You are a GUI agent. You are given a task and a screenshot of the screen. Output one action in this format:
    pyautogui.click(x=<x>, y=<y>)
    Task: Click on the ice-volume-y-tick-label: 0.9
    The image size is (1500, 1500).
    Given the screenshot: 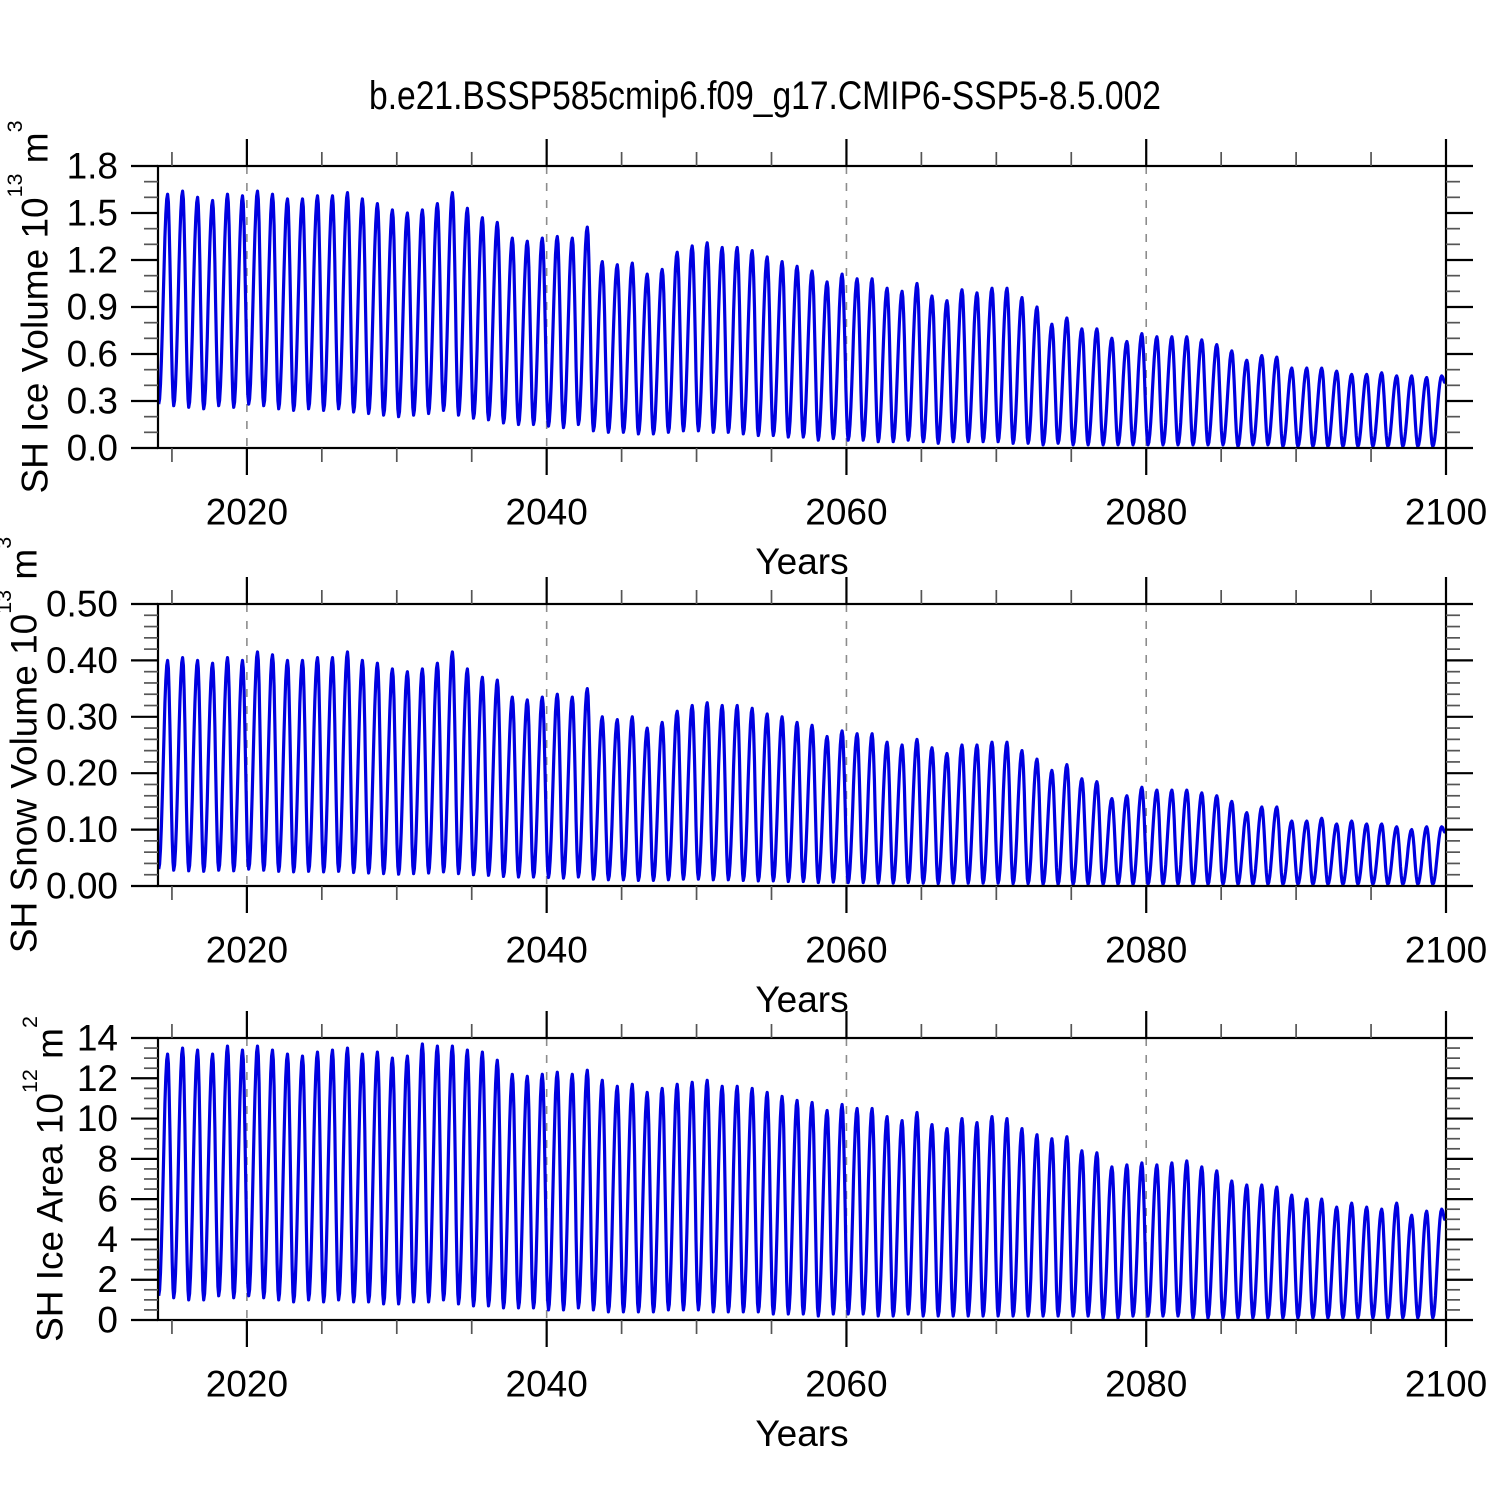 What is the action you would take?
    pyautogui.click(x=92, y=307)
    